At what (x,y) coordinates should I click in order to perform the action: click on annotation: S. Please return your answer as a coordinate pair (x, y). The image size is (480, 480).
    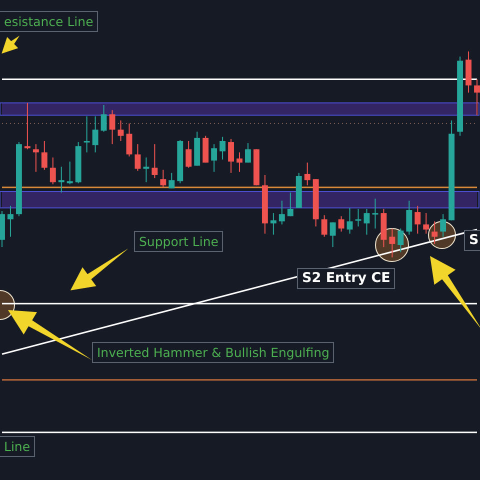
    Looking at the image, I should click on (472, 240).